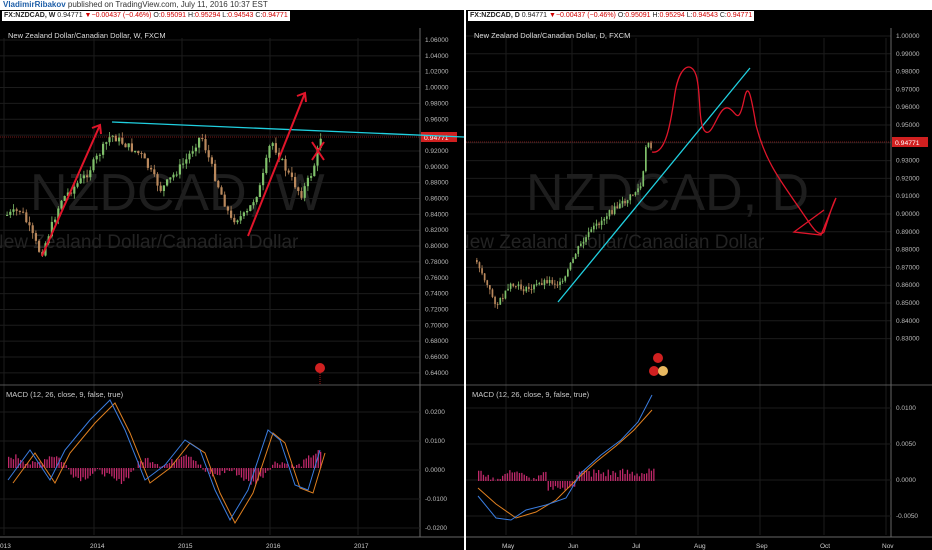 This screenshot has width=932, height=550. I want to click on macd-tick-label: 0.0000, so click(906, 480).